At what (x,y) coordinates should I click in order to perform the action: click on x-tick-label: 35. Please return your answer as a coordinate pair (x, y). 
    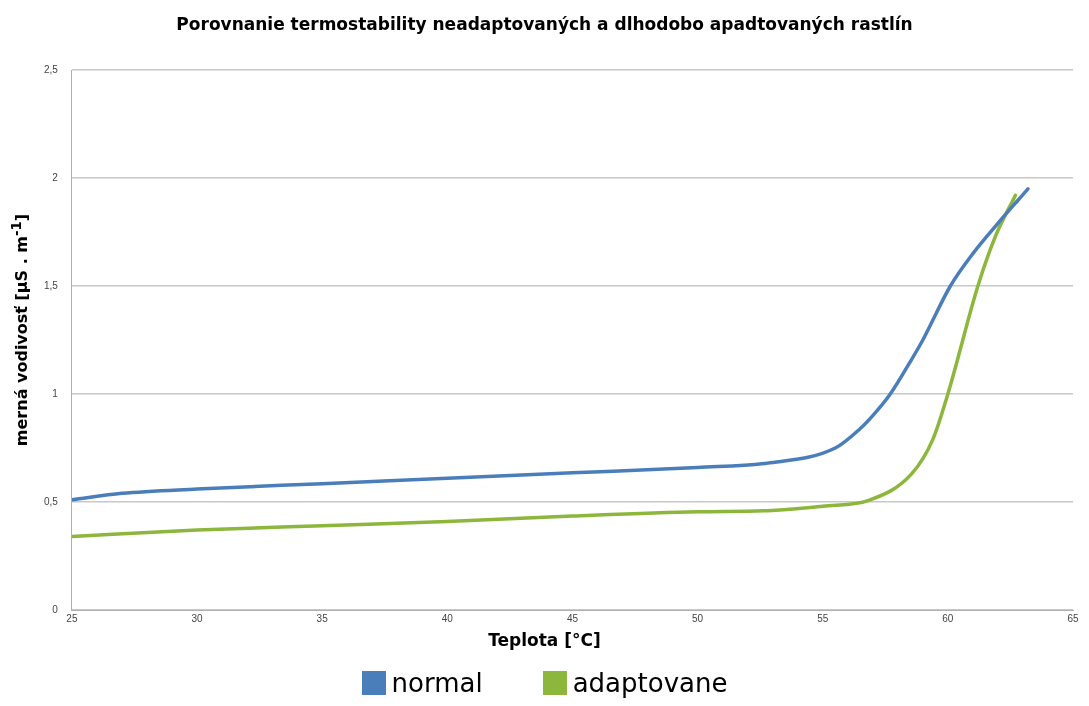
    Looking at the image, I should click on (322, 618).